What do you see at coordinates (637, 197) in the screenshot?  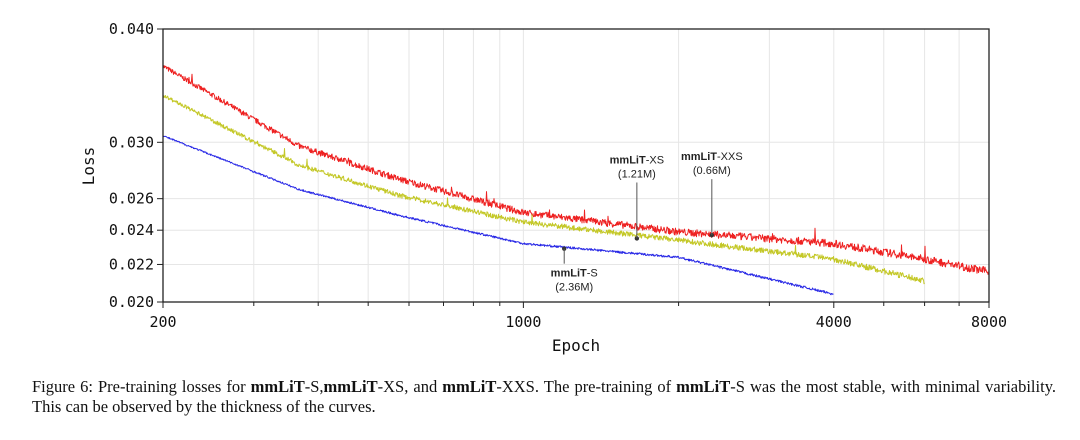 I see `annotation-mmlit-xs: mmLiT-XS (1.21M)` at bounding box center [637, 197].